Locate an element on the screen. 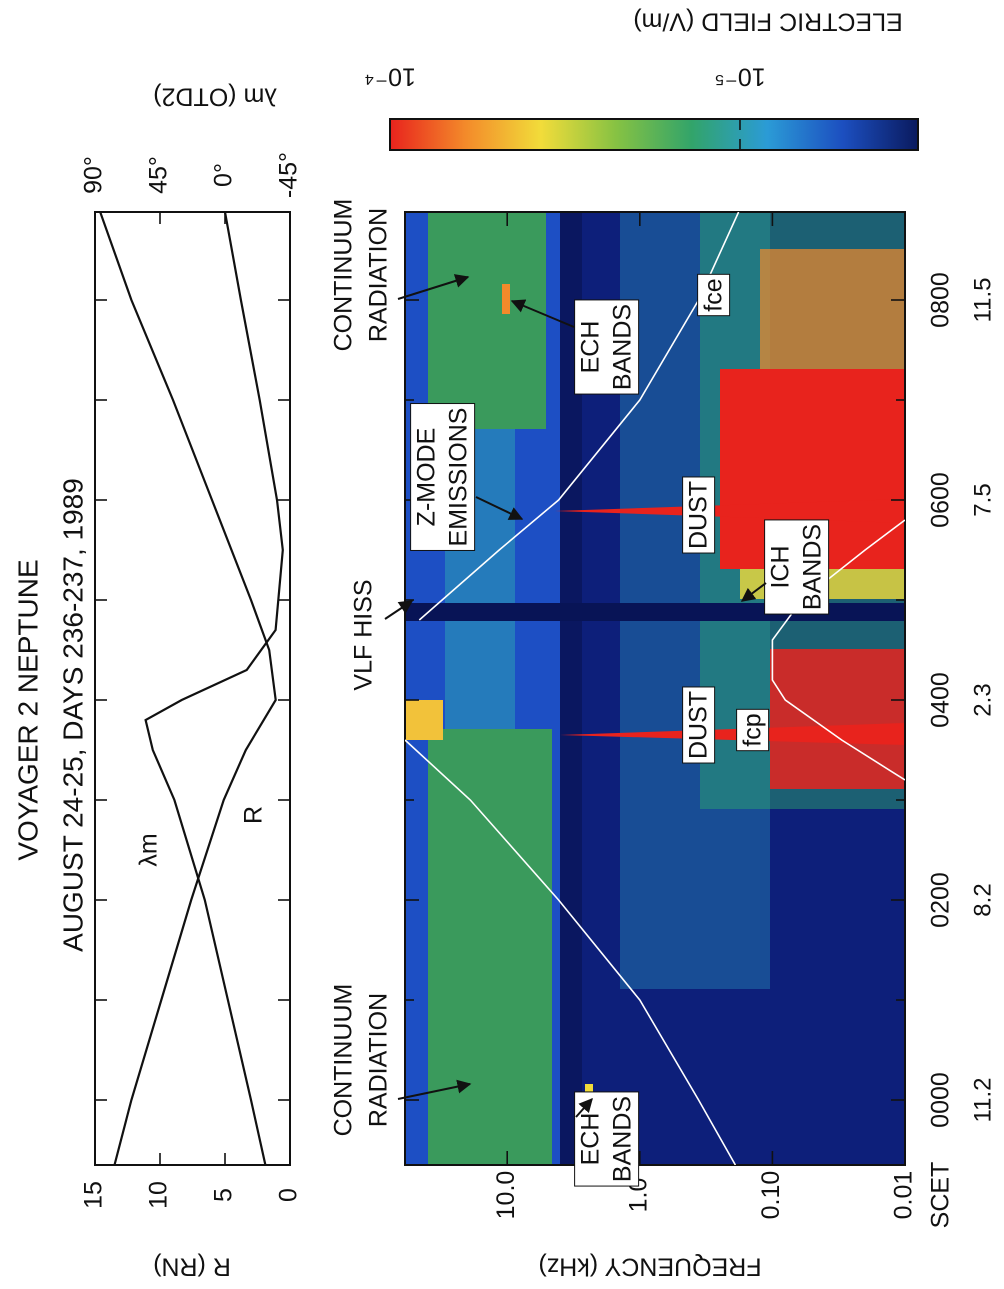  boxed-label: ICH BANDS is located at coordinates (797, 567).